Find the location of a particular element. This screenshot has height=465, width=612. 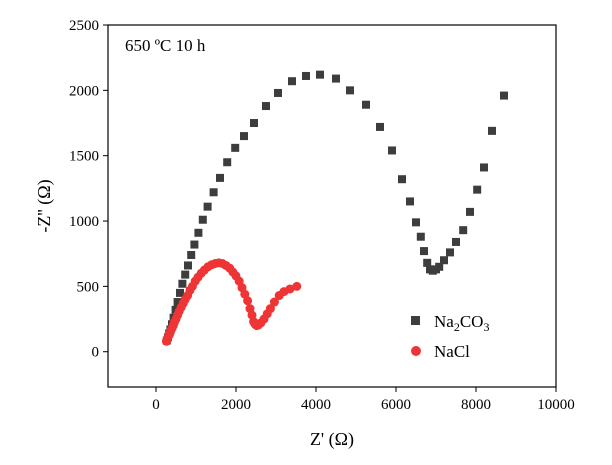

x-tick-label: 10000 is located at coordinates (556, 405).